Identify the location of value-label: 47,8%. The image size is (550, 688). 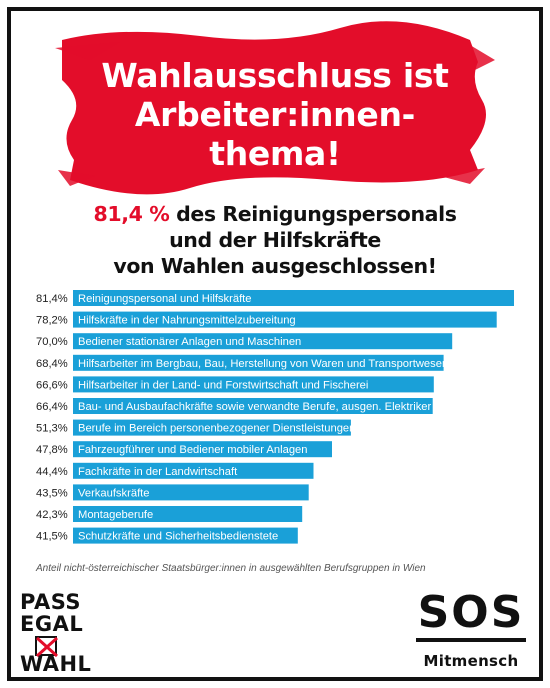
(52, 450).